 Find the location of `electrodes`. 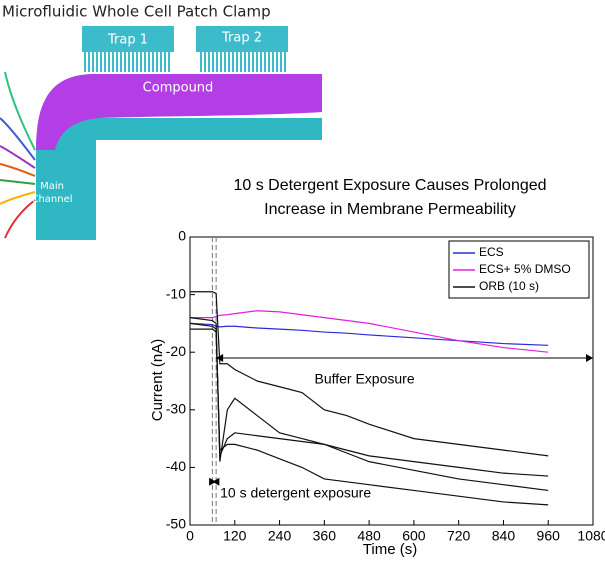

electrodes is located at coordinates (18, 155).